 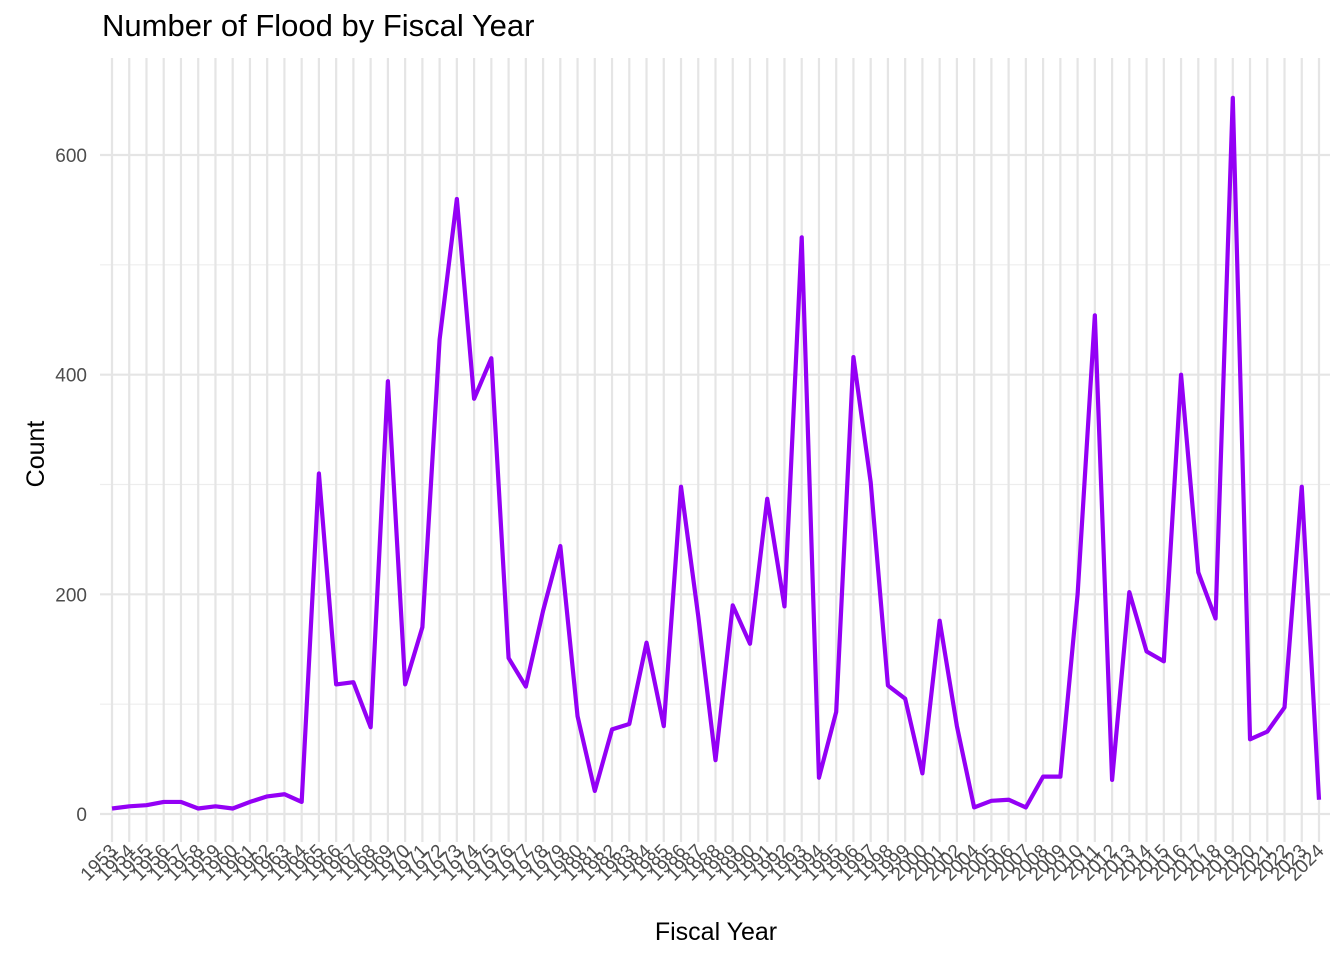 I want to click on y-tick-label: 0, so click(x=81, y=815).